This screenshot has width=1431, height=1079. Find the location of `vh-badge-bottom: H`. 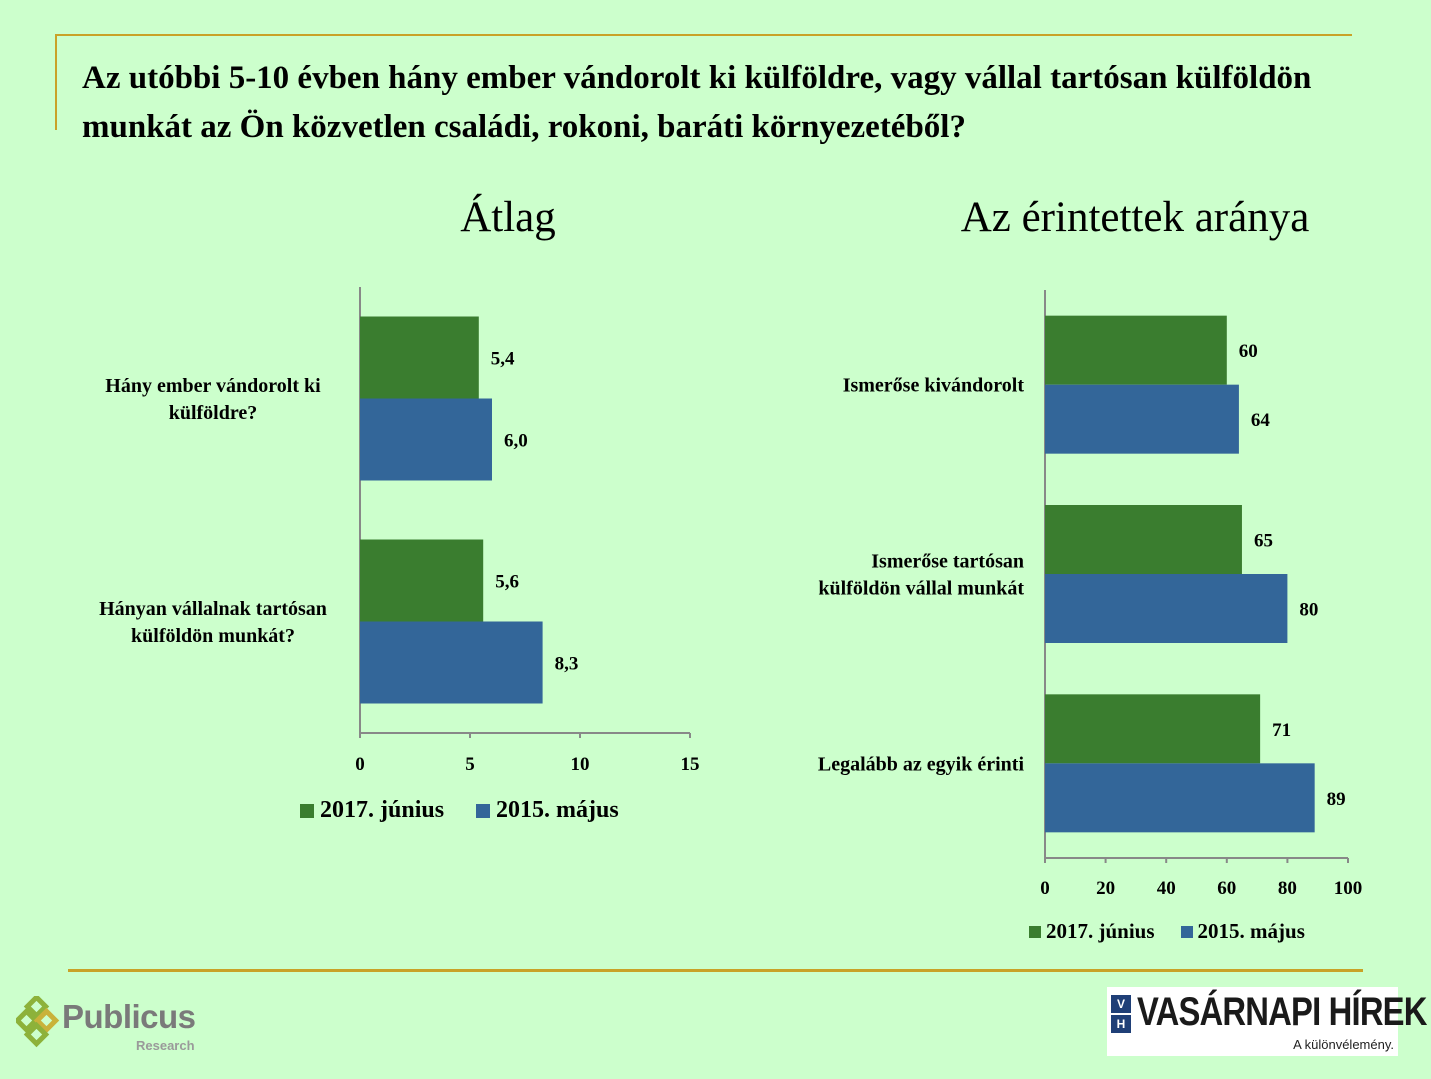

vh-badge-bottom: H is located at coordinates (1121, 1023).